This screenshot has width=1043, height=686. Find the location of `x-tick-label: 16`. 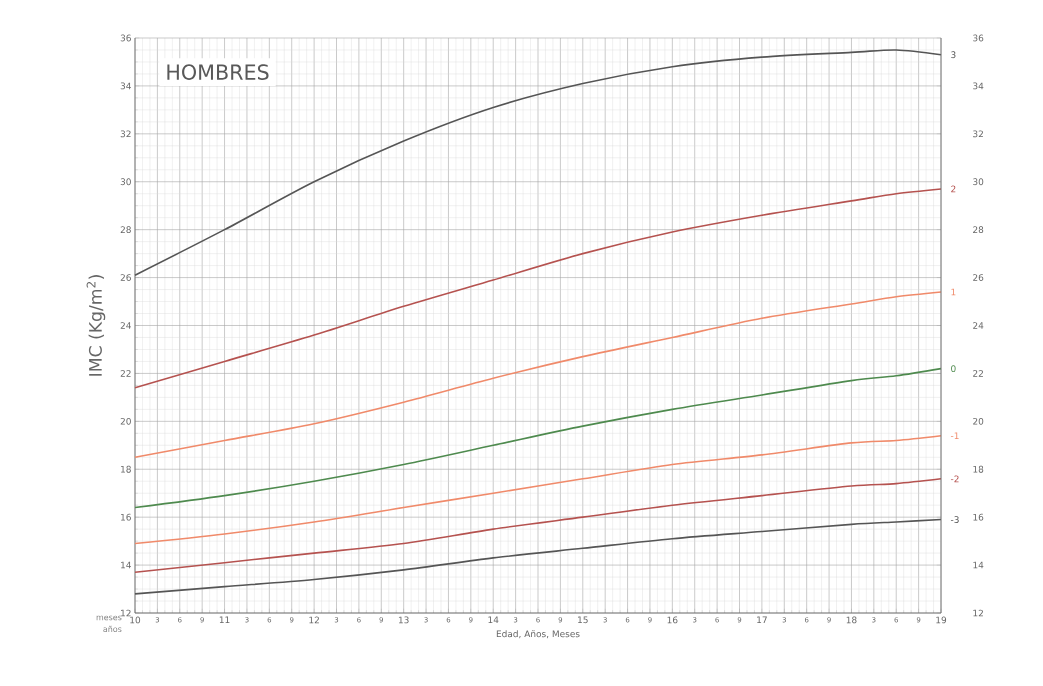

x-tick-label: 16 is located at coordinates (672, 620).